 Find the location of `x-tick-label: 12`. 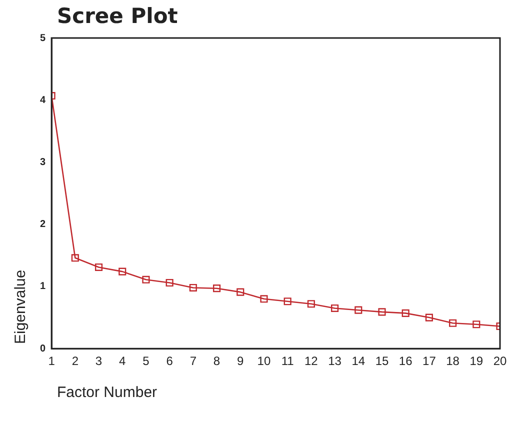

x-tick-label: 12 is located at coordinates (311, 361).